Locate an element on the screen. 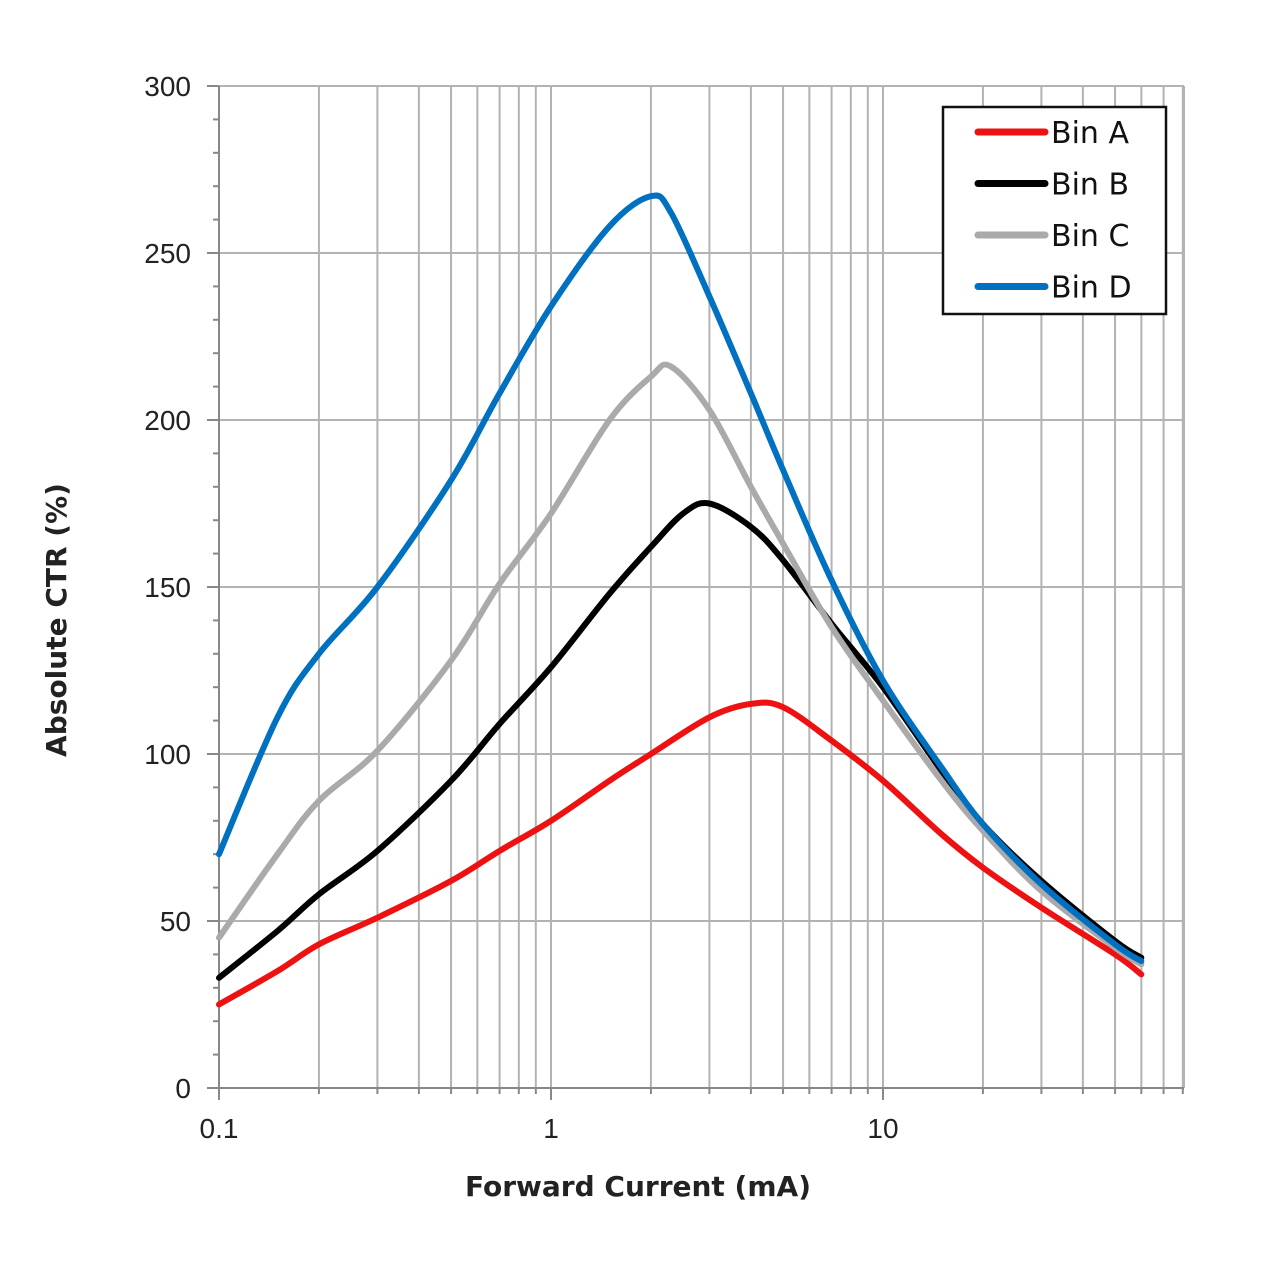 The width and height of the screenshot is (1280, 1286). y-tick-label: 300 is located at coordinates (167, 86).